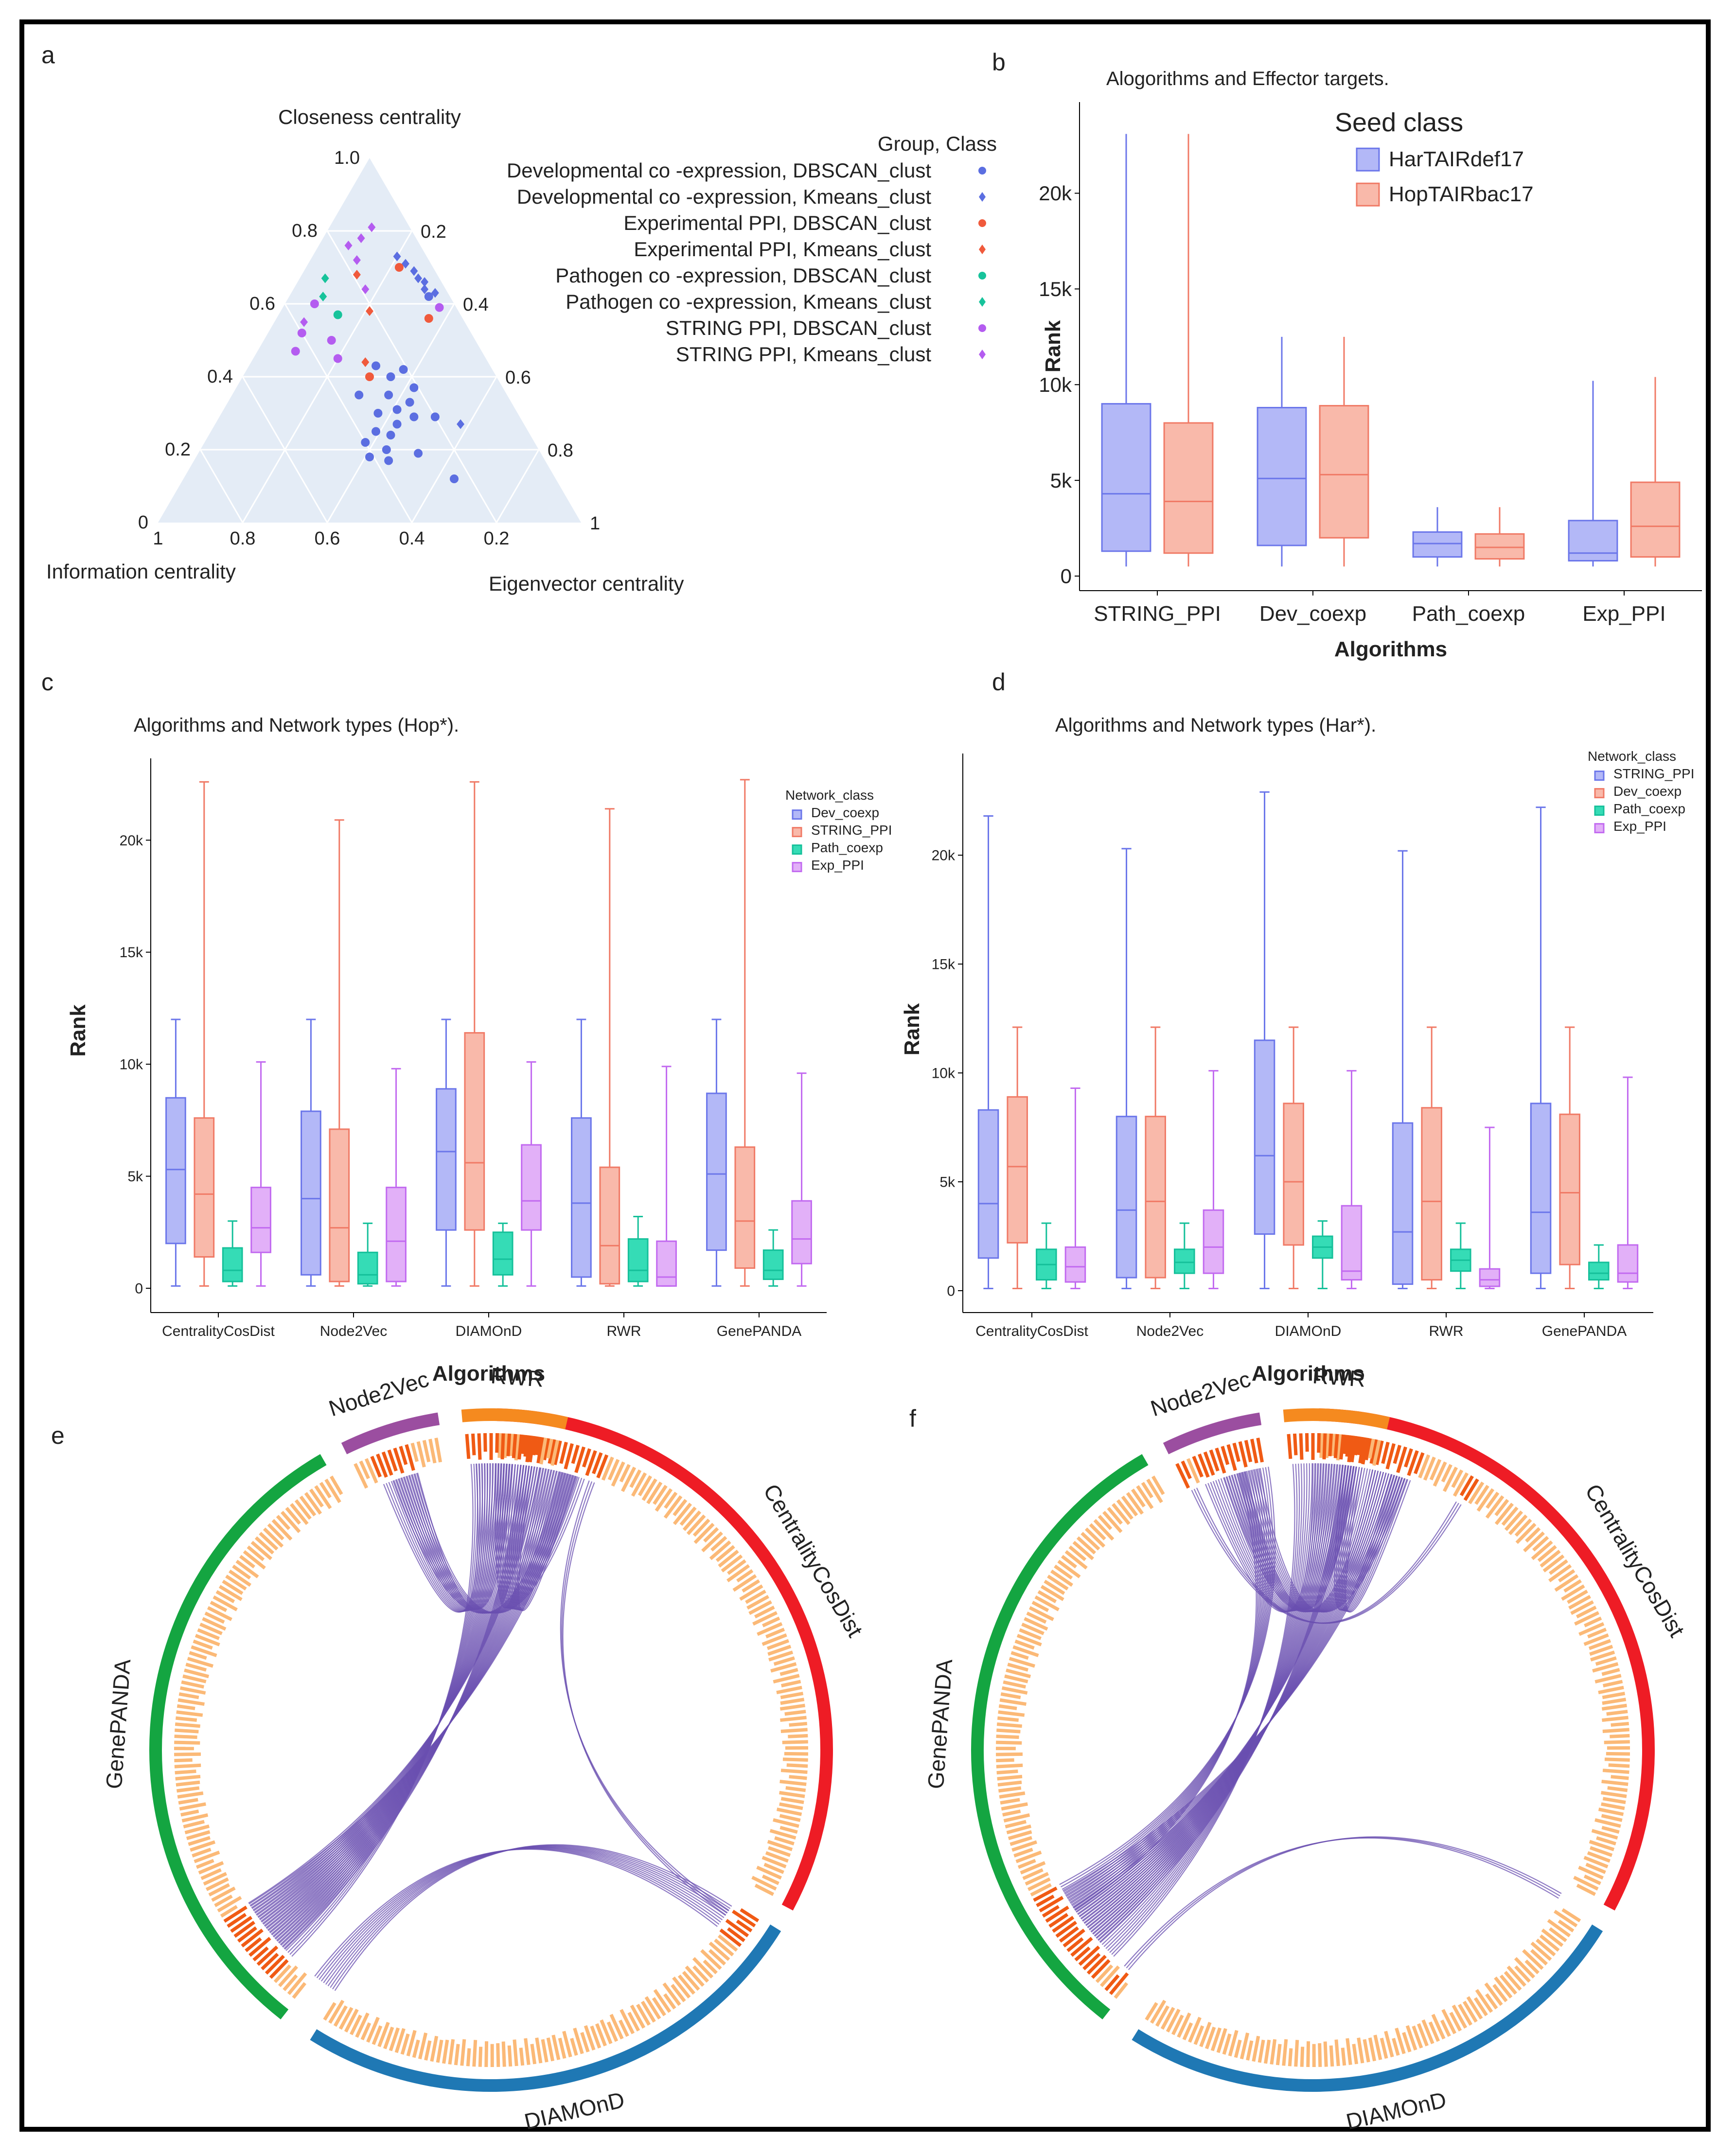 The height and width of the screenshot is (2156, 1735). What do you see at coordinates (476, 305) in the screenshot?
I see `right-edge-tick-label: 0.4` at bounding box center [476, 305].